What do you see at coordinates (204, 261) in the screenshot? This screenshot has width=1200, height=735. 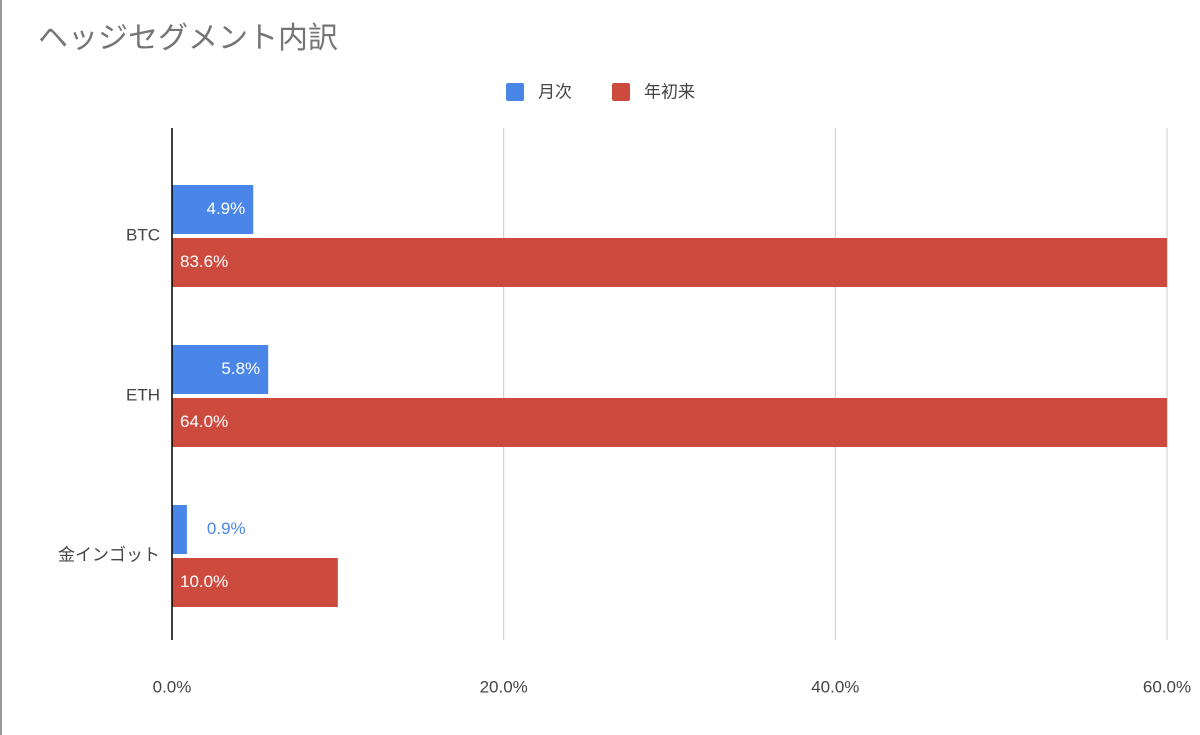 I see `data-label: 83.6%` at bounding box center [204, 261].